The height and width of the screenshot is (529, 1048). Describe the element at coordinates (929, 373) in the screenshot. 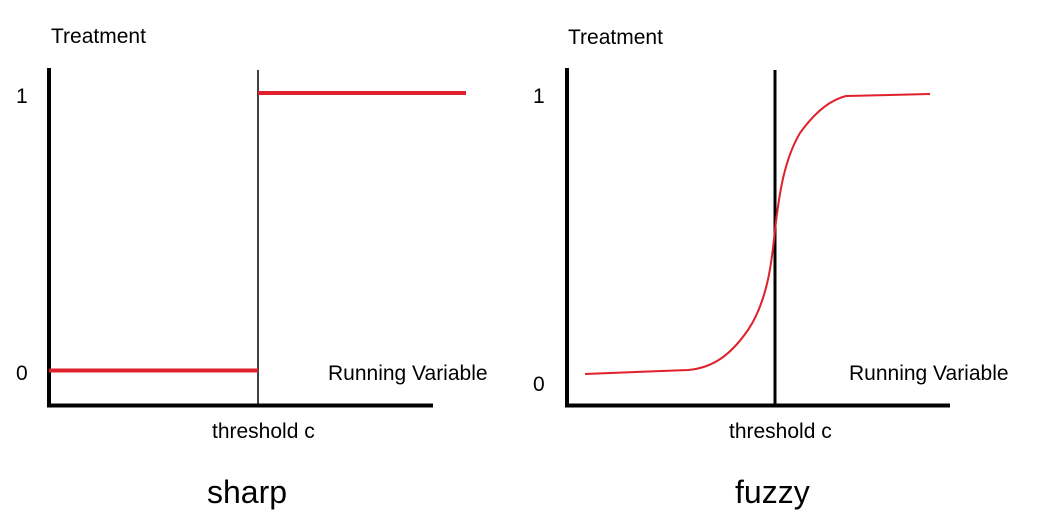

I see `fuzzy-x-axis-label: Running Variable` at that location.